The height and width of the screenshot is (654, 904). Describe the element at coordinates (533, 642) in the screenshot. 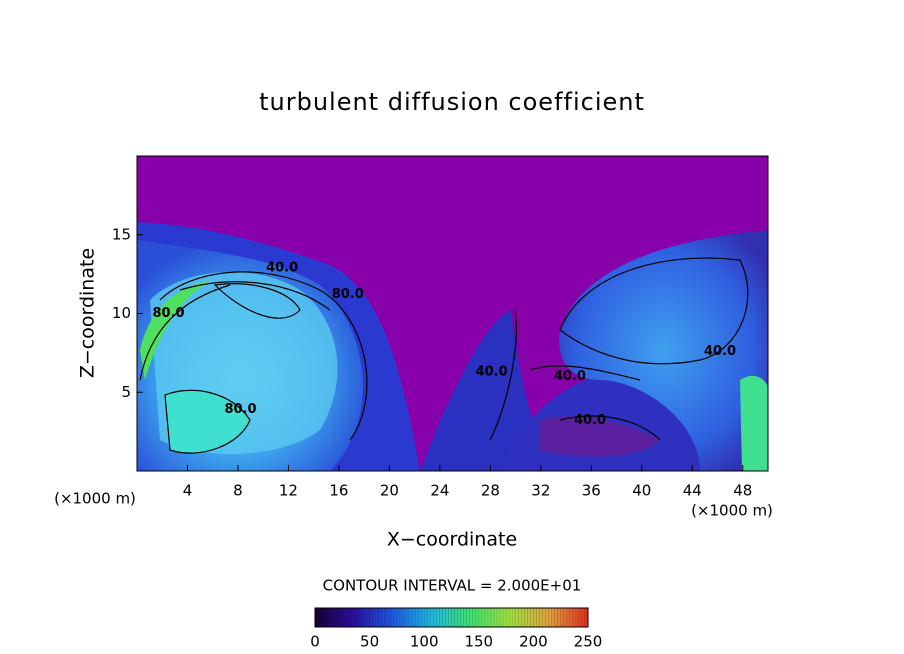

I see `colorbar-tick-label: 200` at that location.